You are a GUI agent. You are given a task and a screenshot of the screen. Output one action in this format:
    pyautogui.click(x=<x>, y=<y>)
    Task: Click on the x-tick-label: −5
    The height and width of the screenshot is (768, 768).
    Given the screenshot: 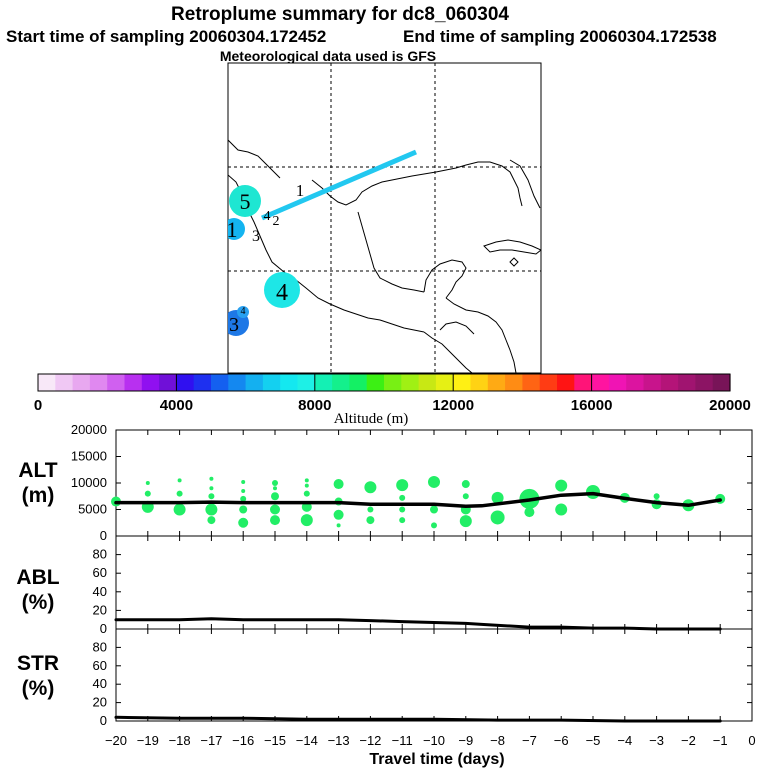 What is the action you would take?
    pyautogui.click(x=593, y=740)
    